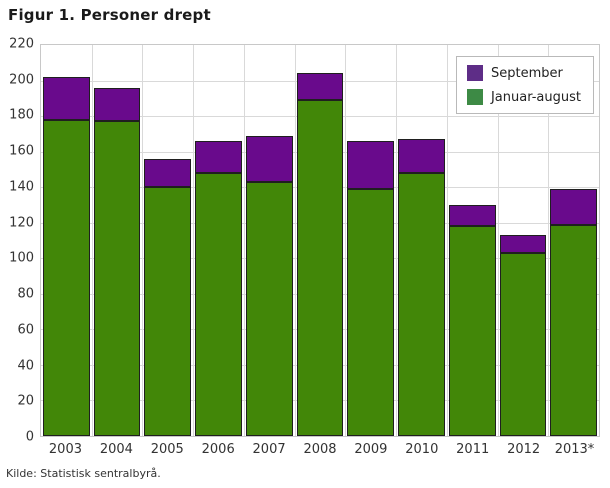 Image resolution: width=610 pixels, height=488 pixels. I want to click on y-tick-label: 180, so click(21, 115).